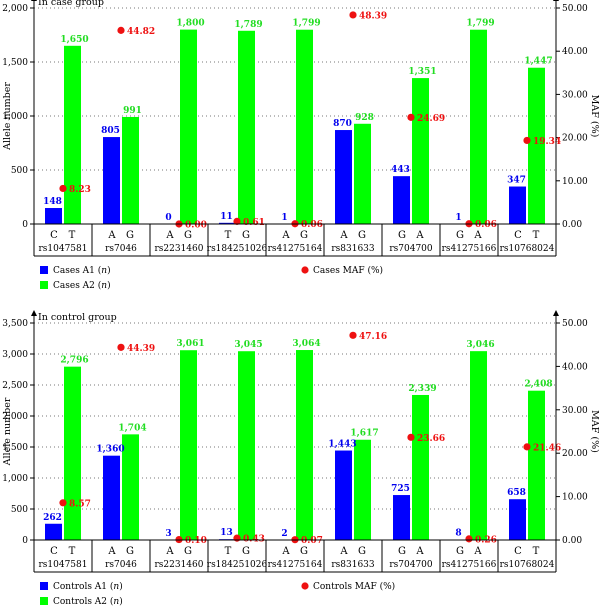 This screenshot has width=600, height=609. I want to click on data-label-a2: 1,789, so click(248, 25).